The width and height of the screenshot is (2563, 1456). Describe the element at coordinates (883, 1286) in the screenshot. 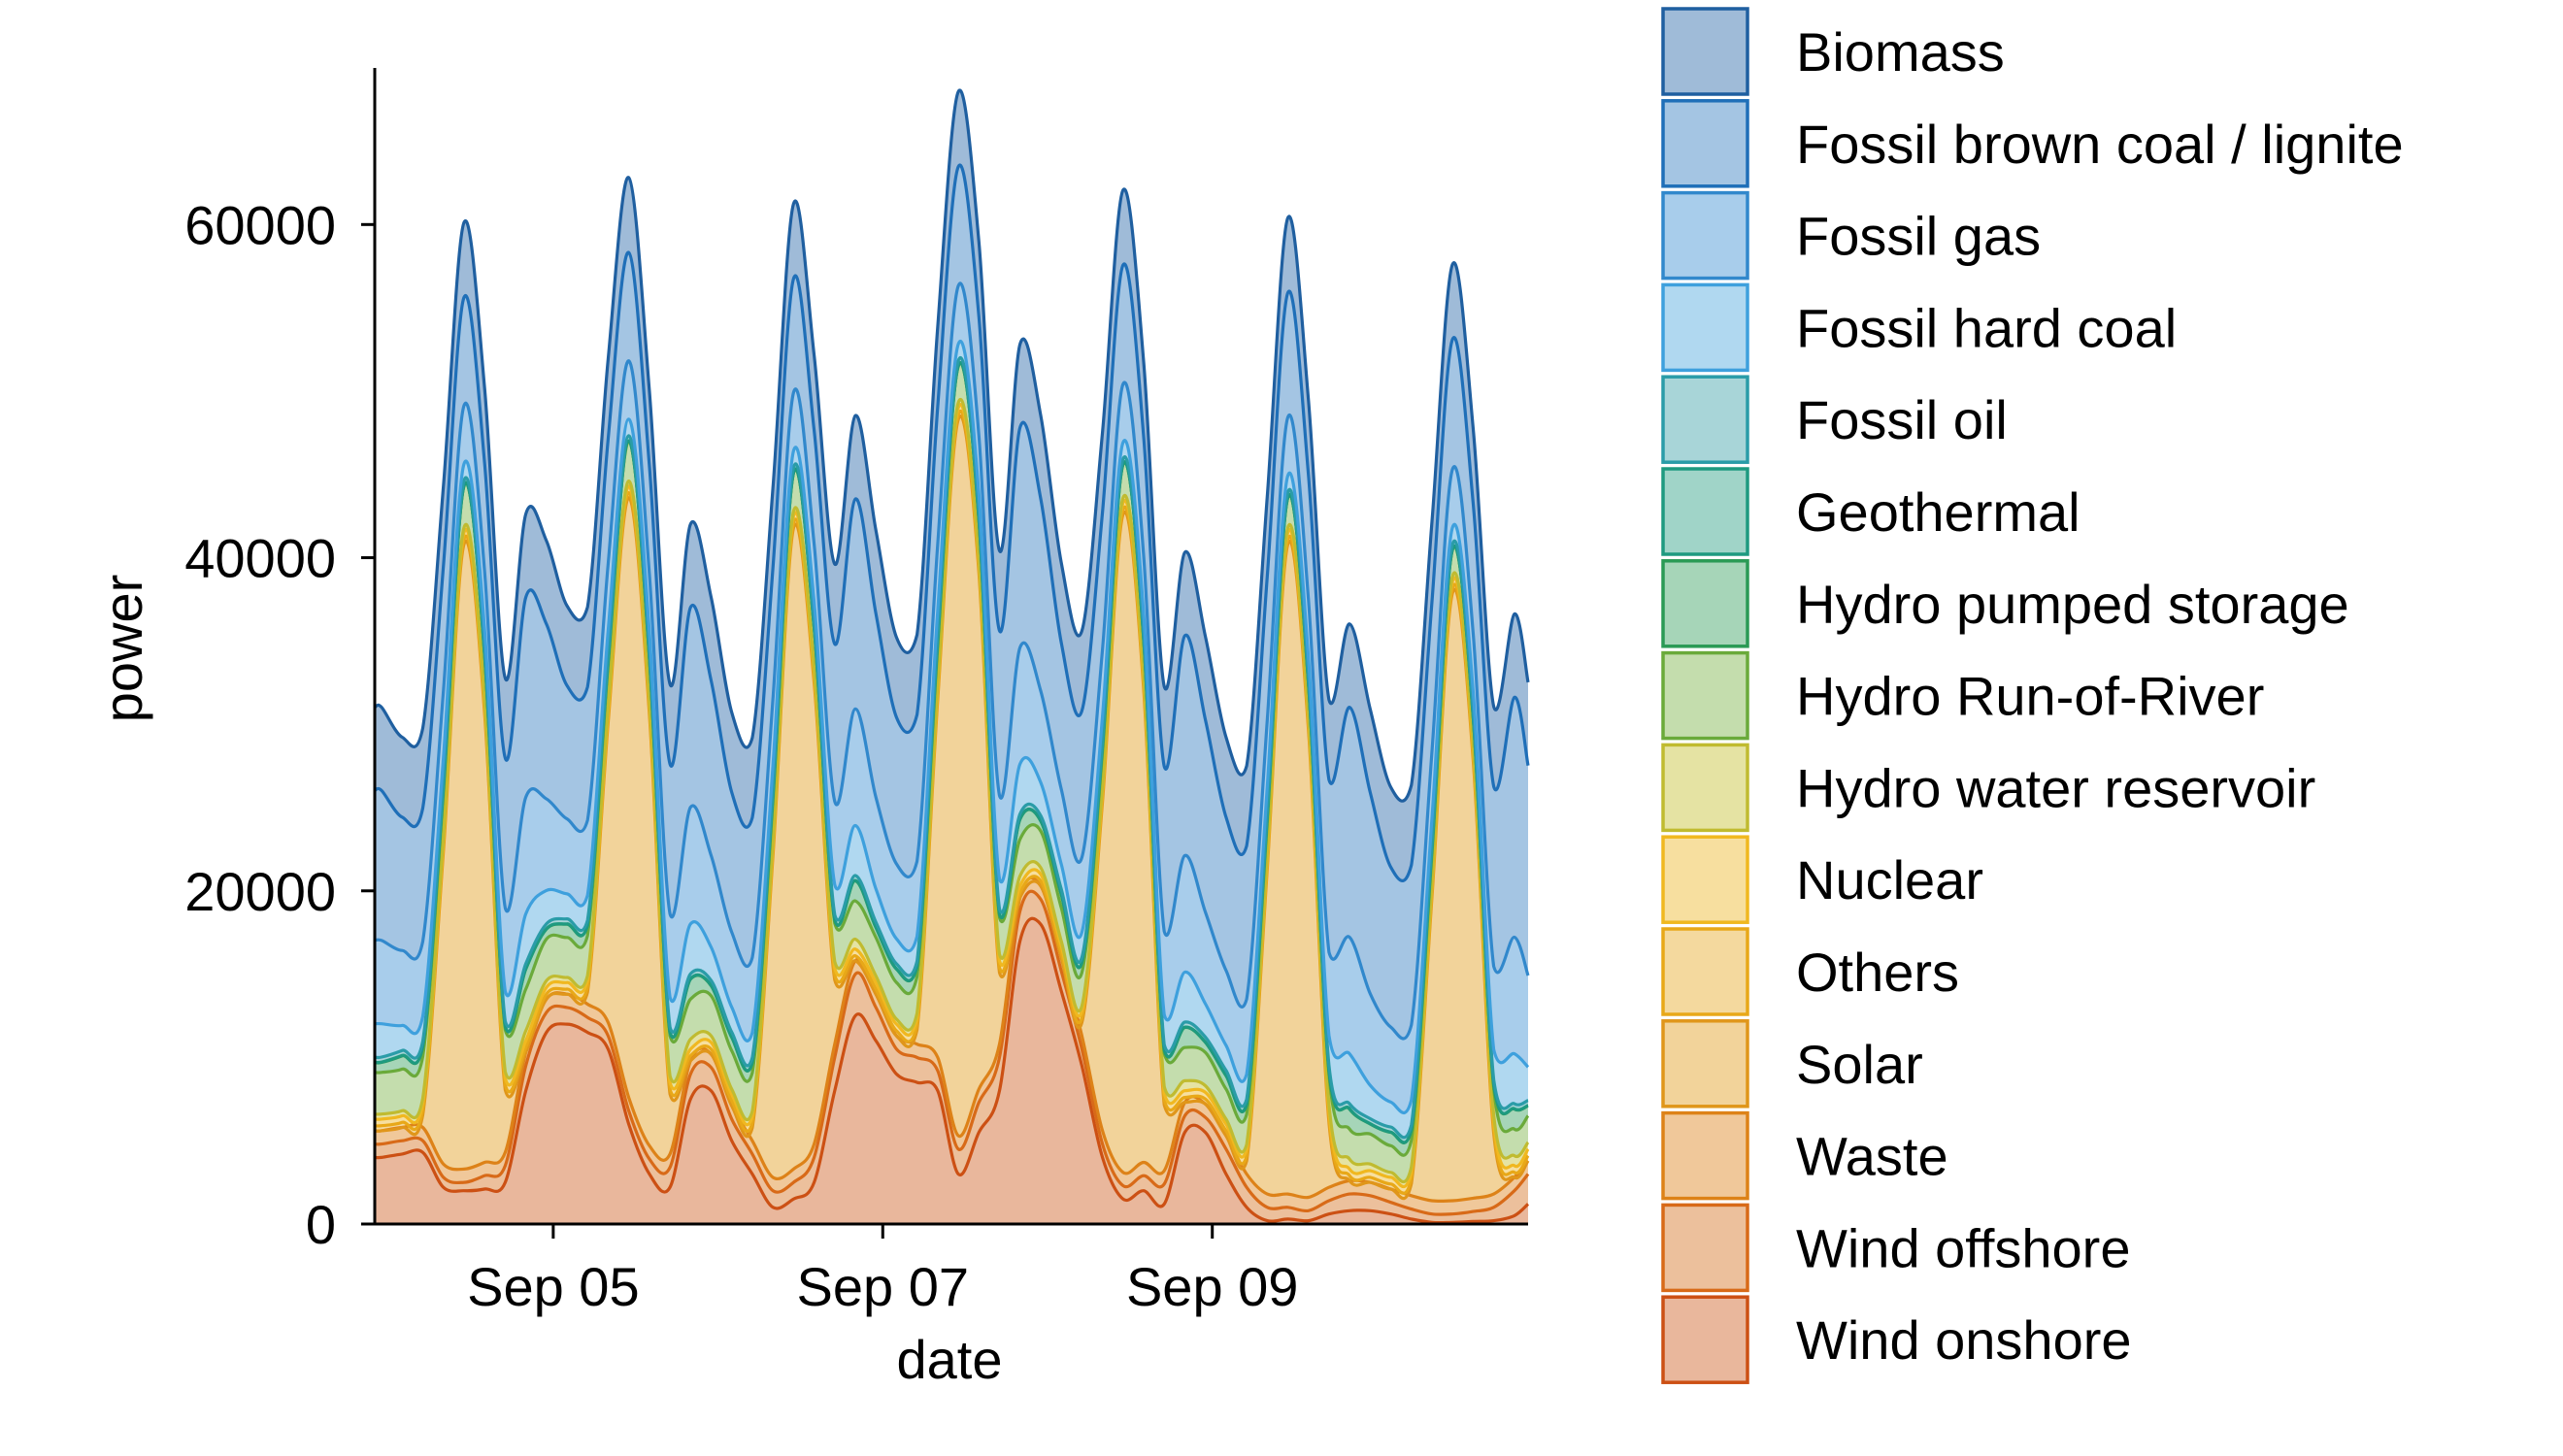

I see `x-tick-label: Sep 07` at that location.